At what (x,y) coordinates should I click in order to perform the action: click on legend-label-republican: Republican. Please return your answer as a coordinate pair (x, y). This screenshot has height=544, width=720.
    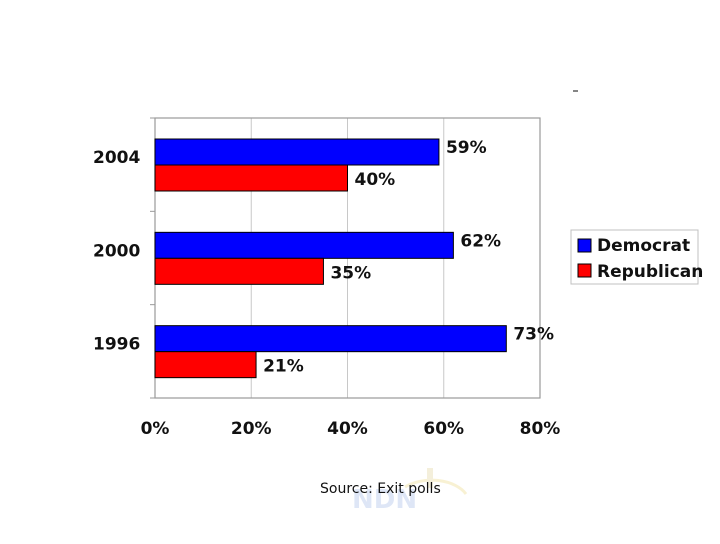
    Looking at the image, I should click on (650, 272).